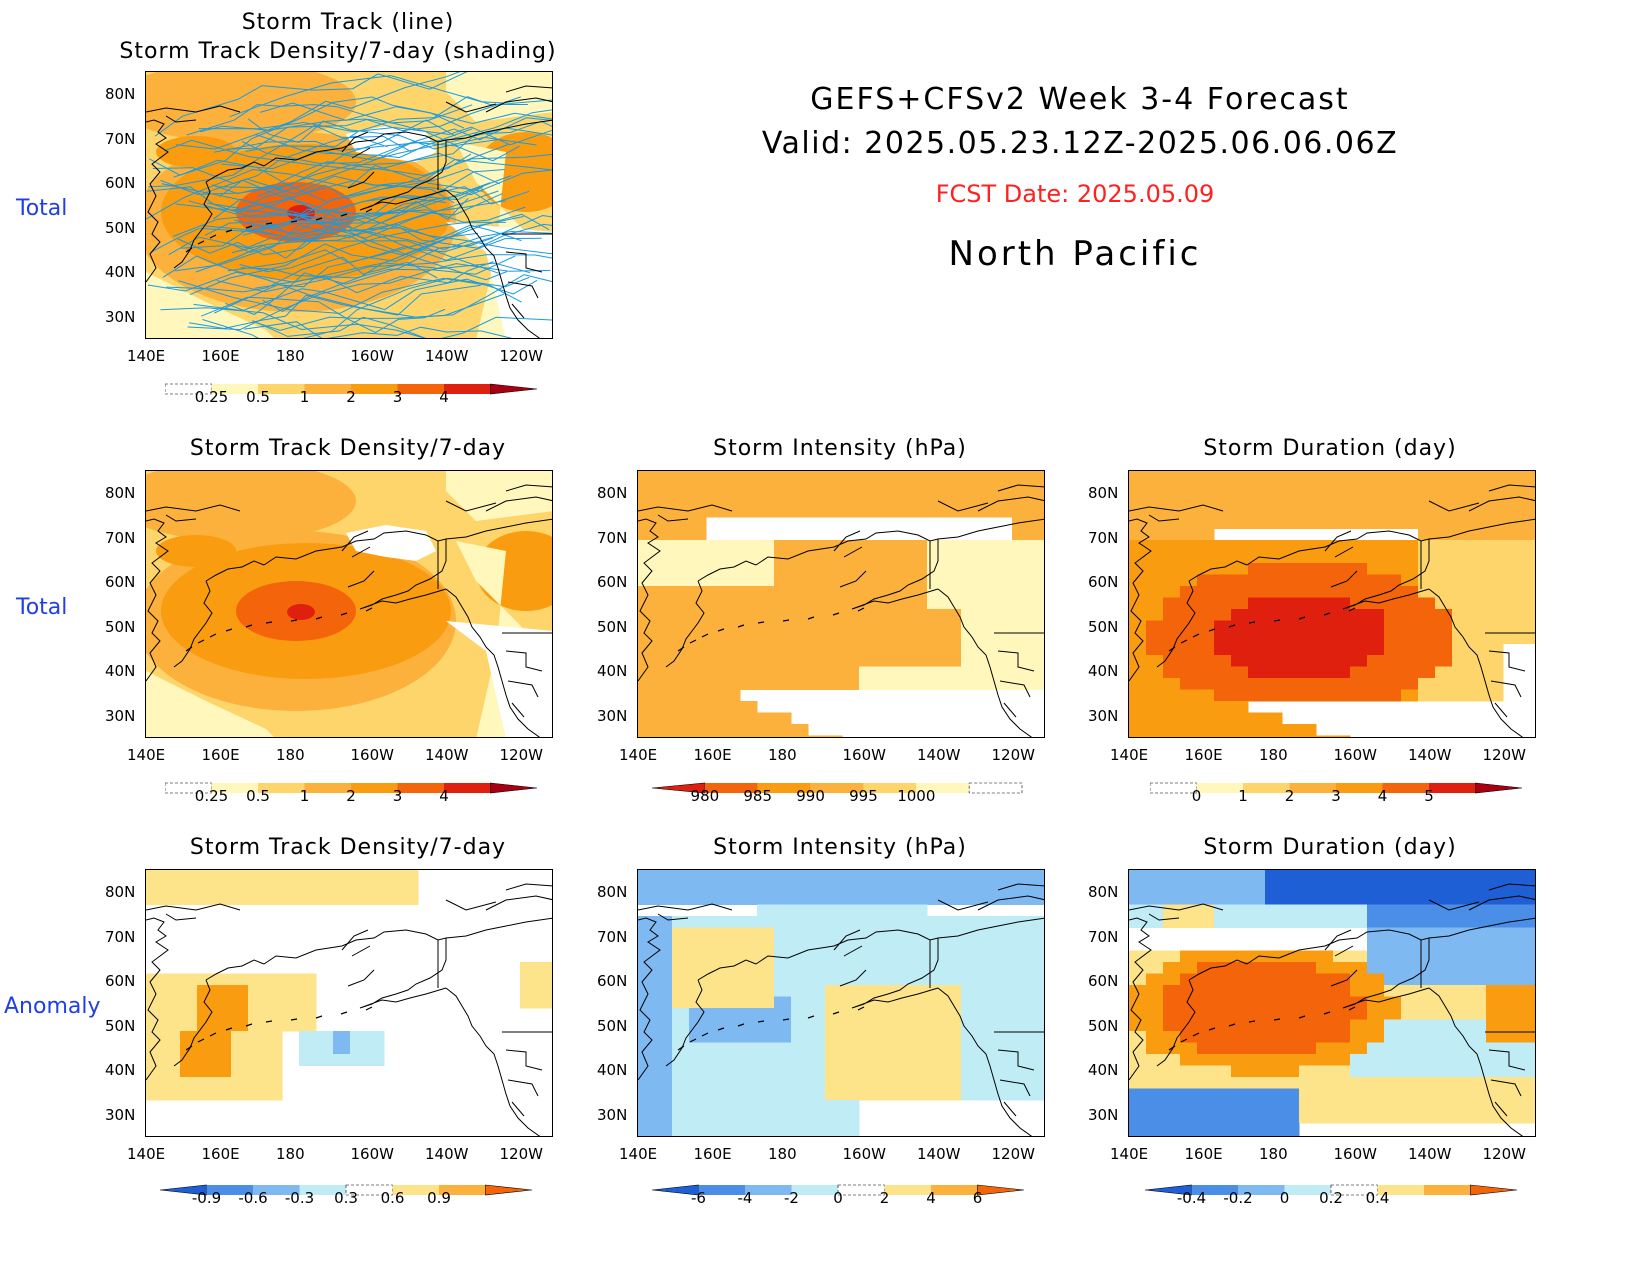 The image size is (1650, 1275). What do you see at coordinates (863, 796) in the screenshot?
I see `colorbar-label: 995` at bounding box center [863, 796].